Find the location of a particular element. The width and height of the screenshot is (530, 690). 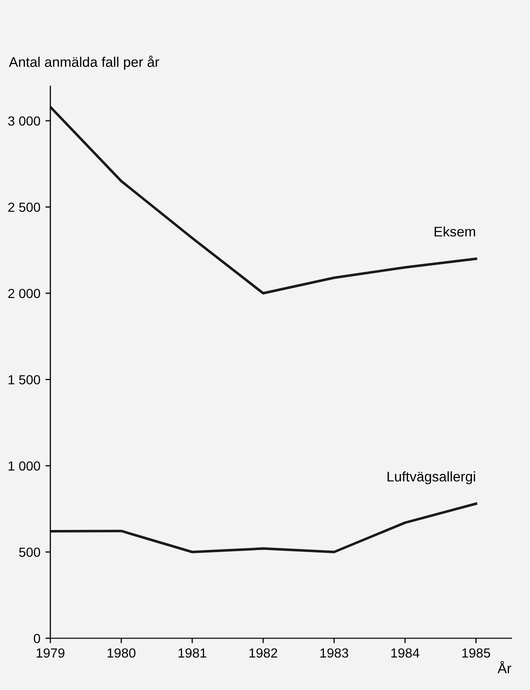

x-tick-label: 1983 is located at coordinates (334, 653).